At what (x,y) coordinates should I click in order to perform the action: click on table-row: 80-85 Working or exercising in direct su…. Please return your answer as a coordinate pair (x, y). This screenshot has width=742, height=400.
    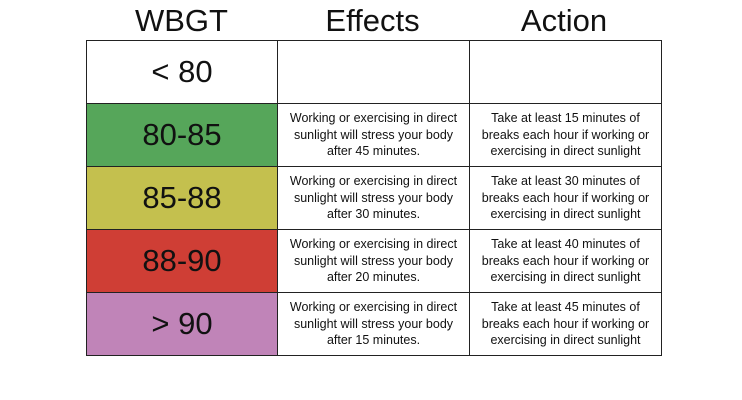
    Looking at the image, I should click on (374, 135).